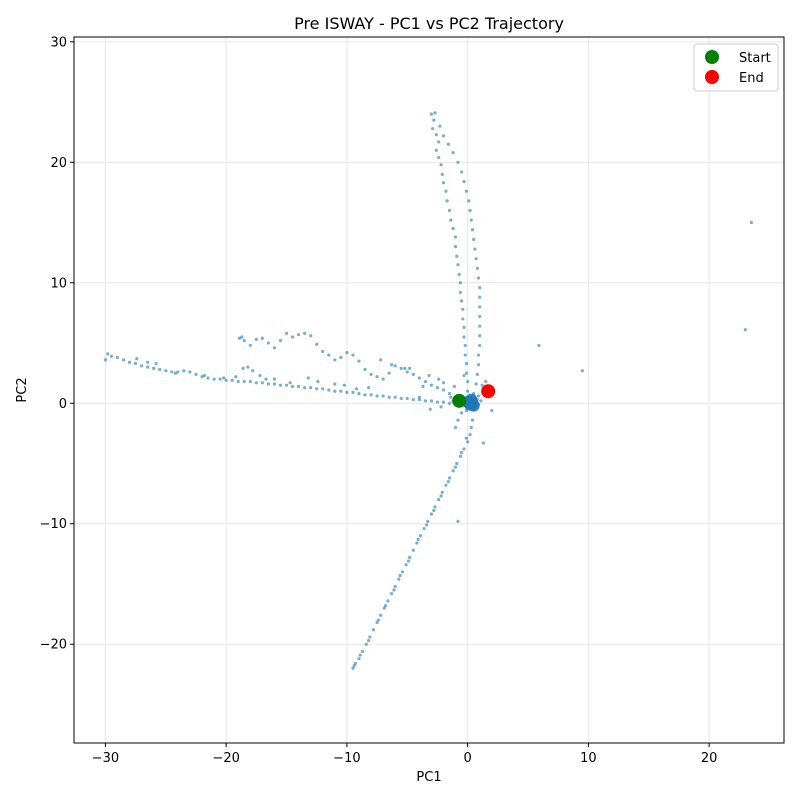 Image resolution: width=800 pixels, height=800 pixels. I want to click on x-tick-label: 10, so click(588, 758).